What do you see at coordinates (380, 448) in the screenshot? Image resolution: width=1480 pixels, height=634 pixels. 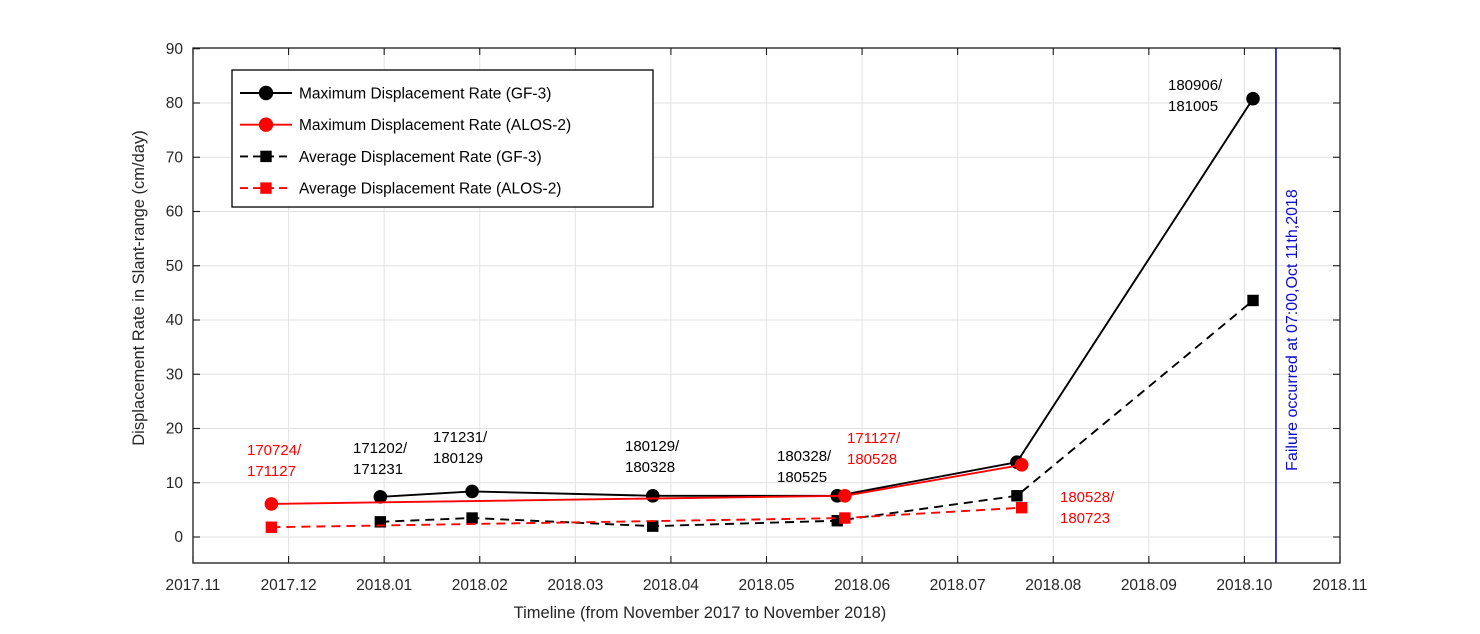 I see `annotation-text: 171202/` at bounding box center [380, 448].